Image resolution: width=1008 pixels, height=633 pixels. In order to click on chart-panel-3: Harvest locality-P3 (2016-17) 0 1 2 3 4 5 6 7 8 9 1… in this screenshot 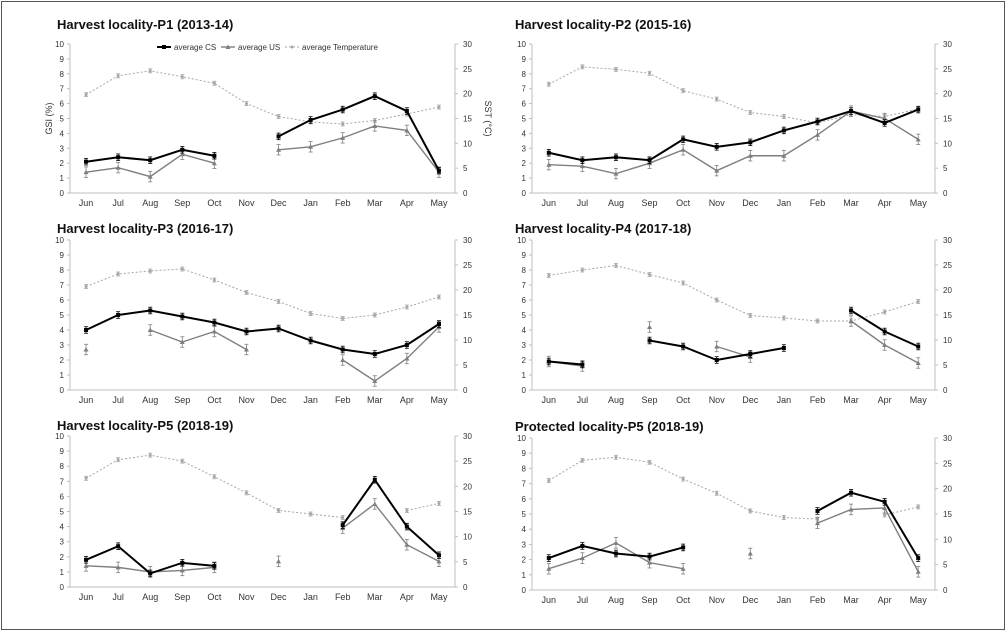, I will do `click(263, 313)`.